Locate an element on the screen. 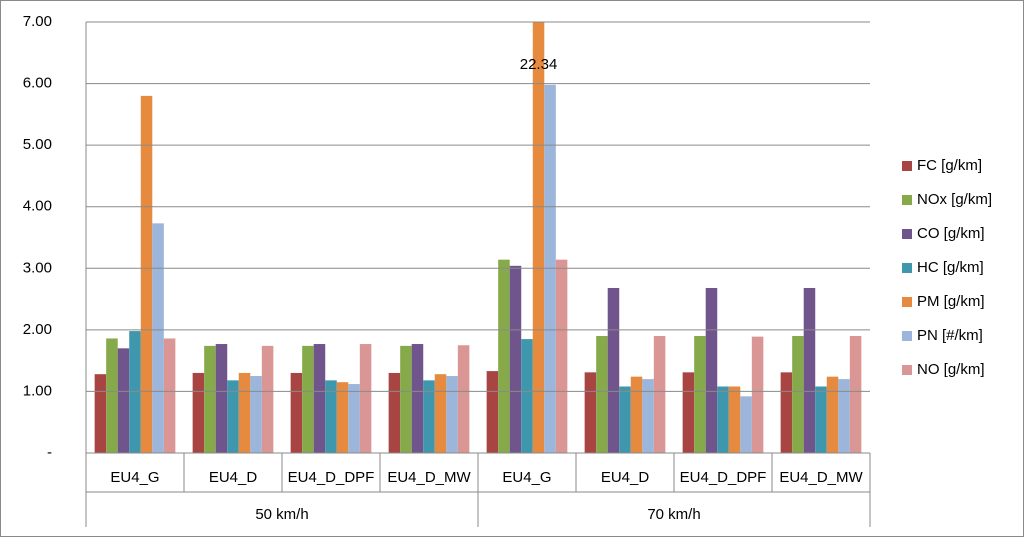 The width and height of the screenshot is (1024, 537). category-group-label: 50 km/h is located at coordinates (281, 514).